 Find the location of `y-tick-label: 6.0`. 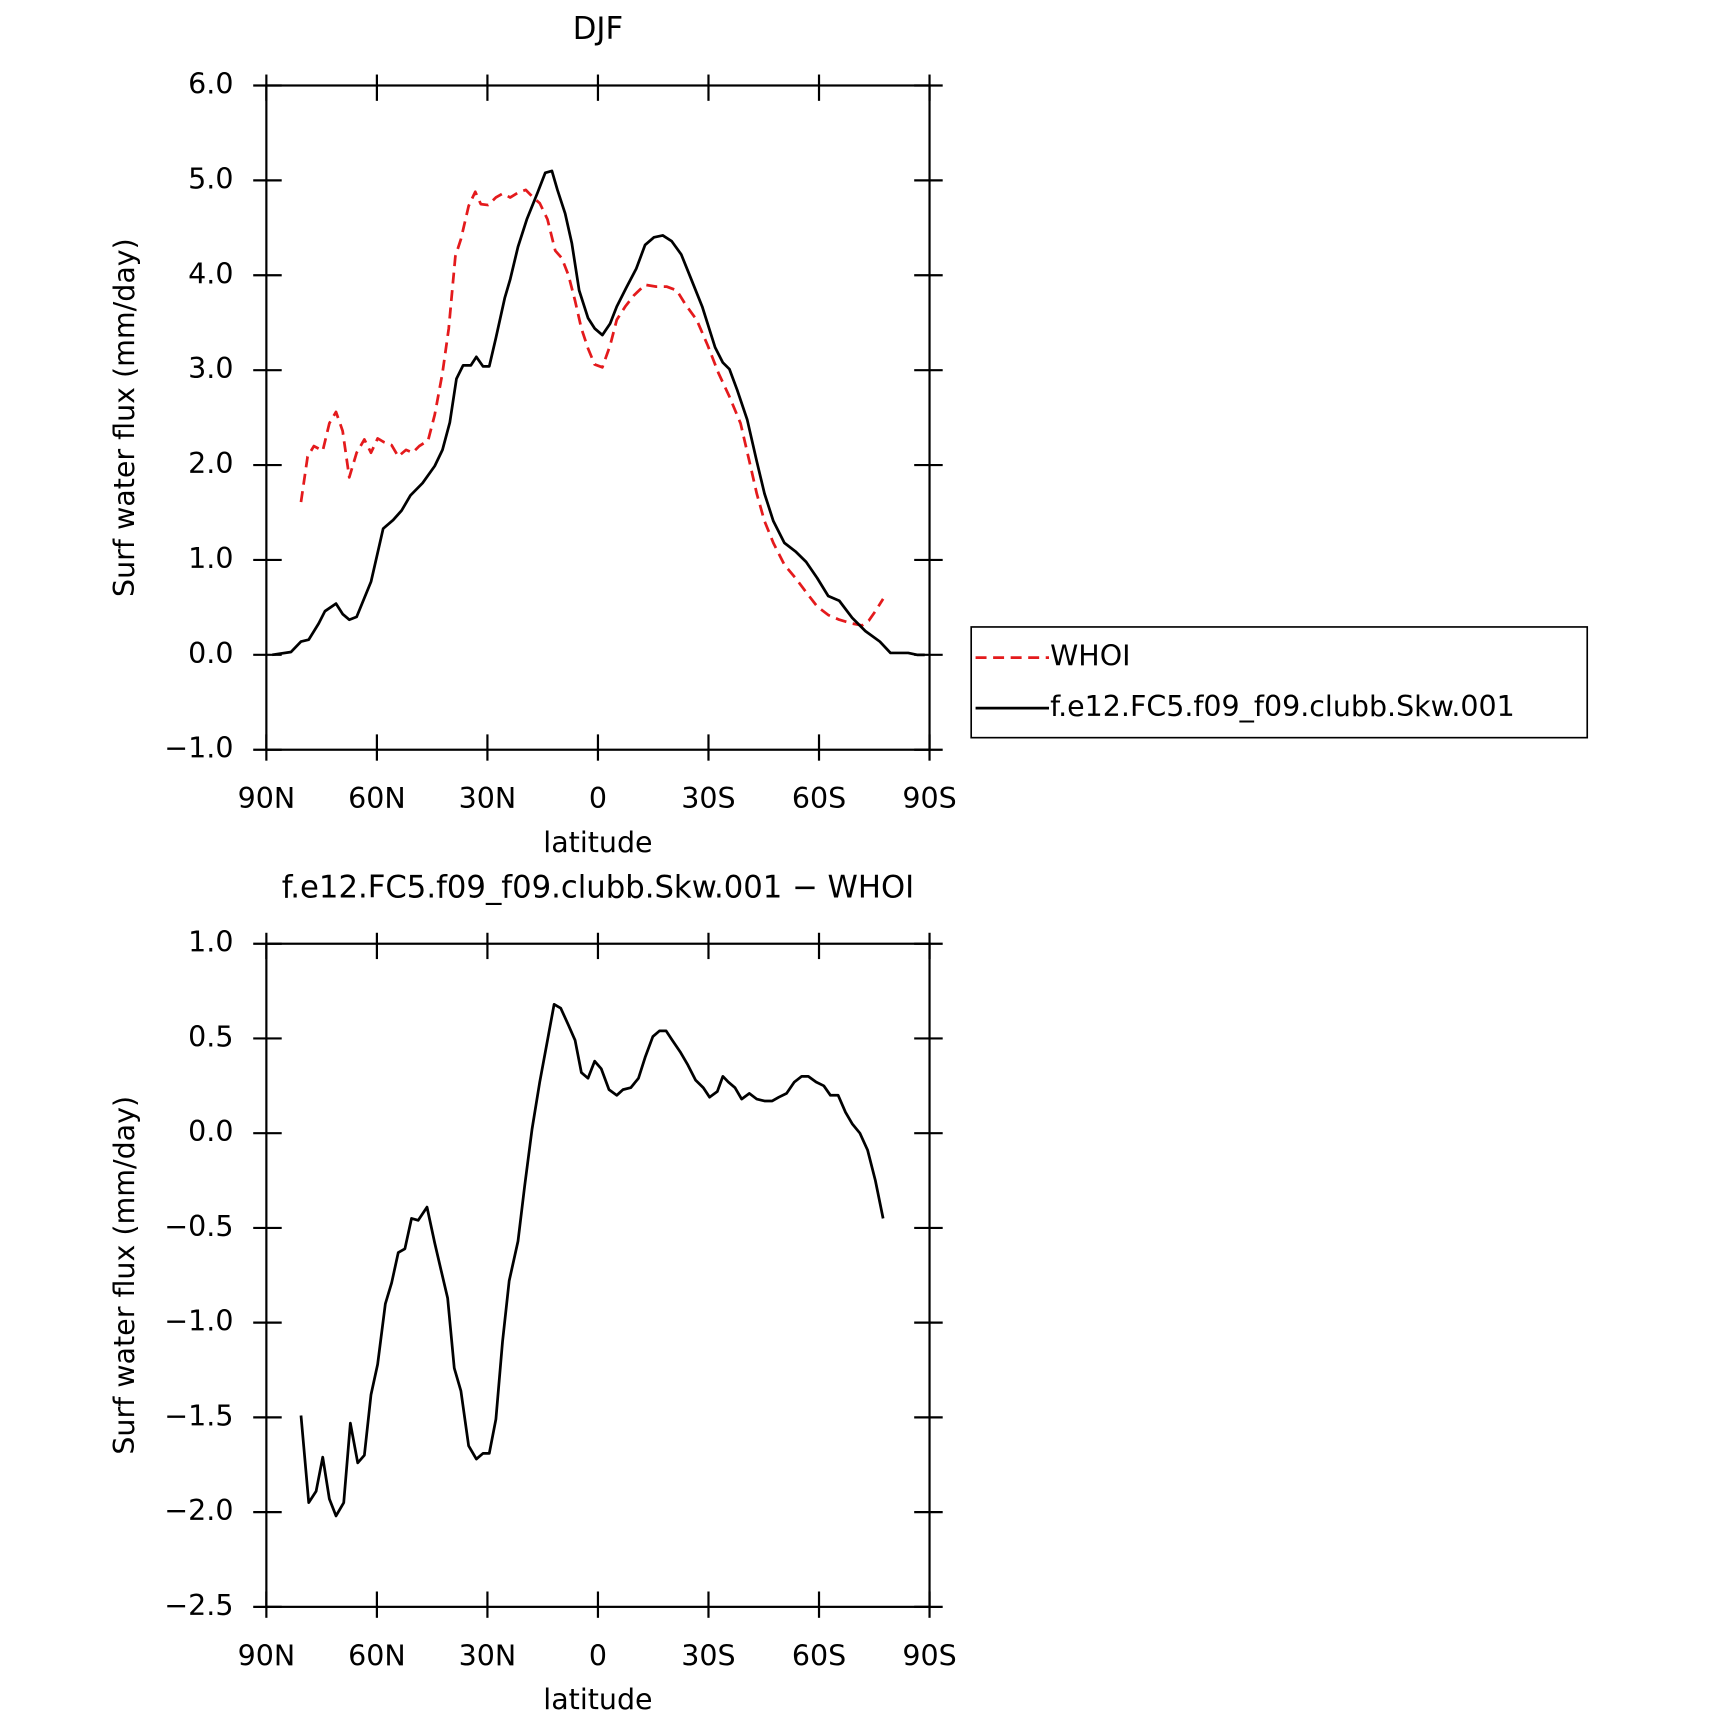

y-tick-label: 6.0 is located at coordinates (210, 83).